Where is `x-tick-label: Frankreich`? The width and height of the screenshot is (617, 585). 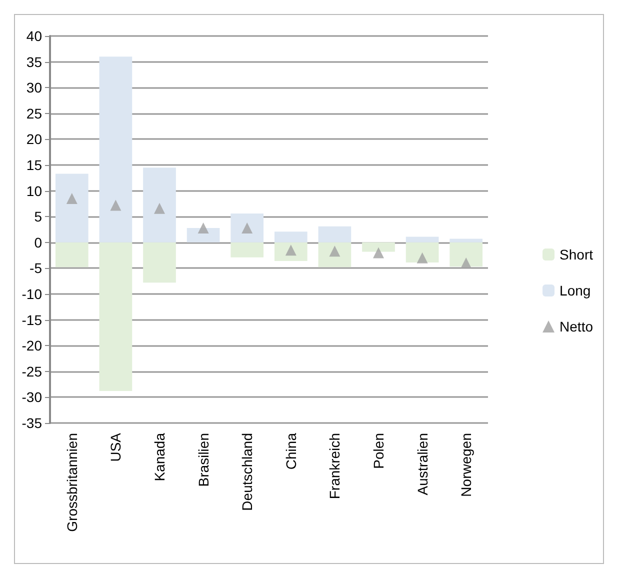 x-tick-label: Frankreich is located at coordinates (334, 466).